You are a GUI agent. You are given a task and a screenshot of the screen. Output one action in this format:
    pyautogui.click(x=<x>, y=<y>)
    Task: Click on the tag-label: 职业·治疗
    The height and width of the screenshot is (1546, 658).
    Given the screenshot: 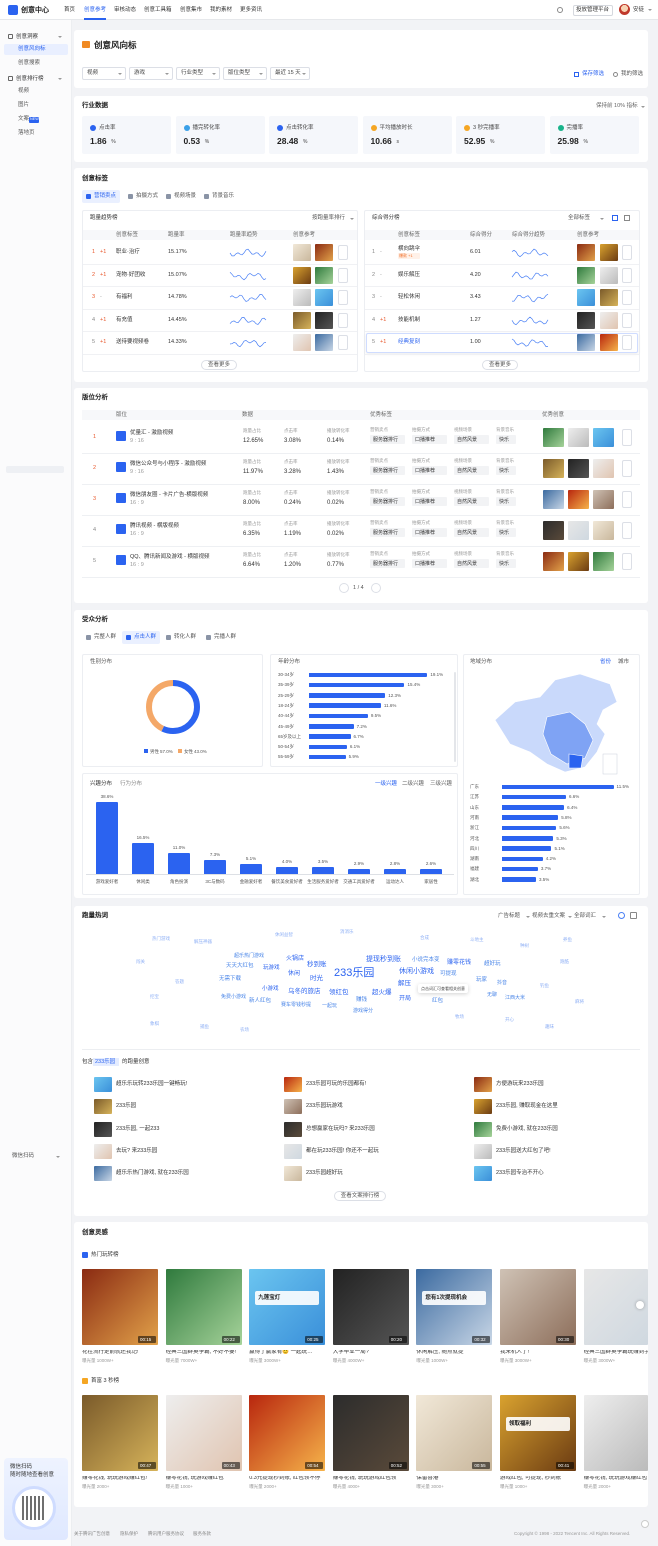 What is the action you would take?
    pyautogui.click(x=128, y=252)
    